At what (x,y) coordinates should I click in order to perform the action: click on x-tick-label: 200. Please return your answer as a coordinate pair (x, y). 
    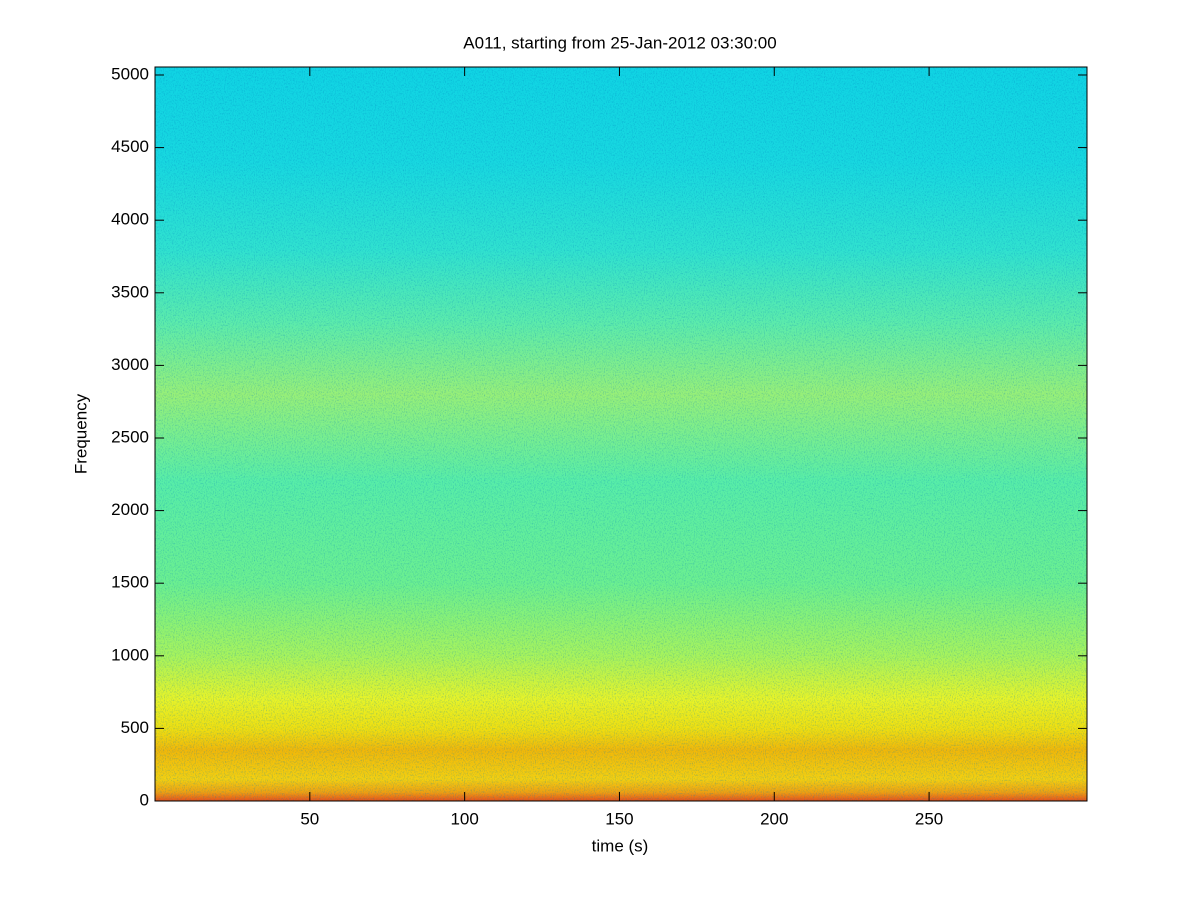
    Looking at the image, I should click on (774, 818).